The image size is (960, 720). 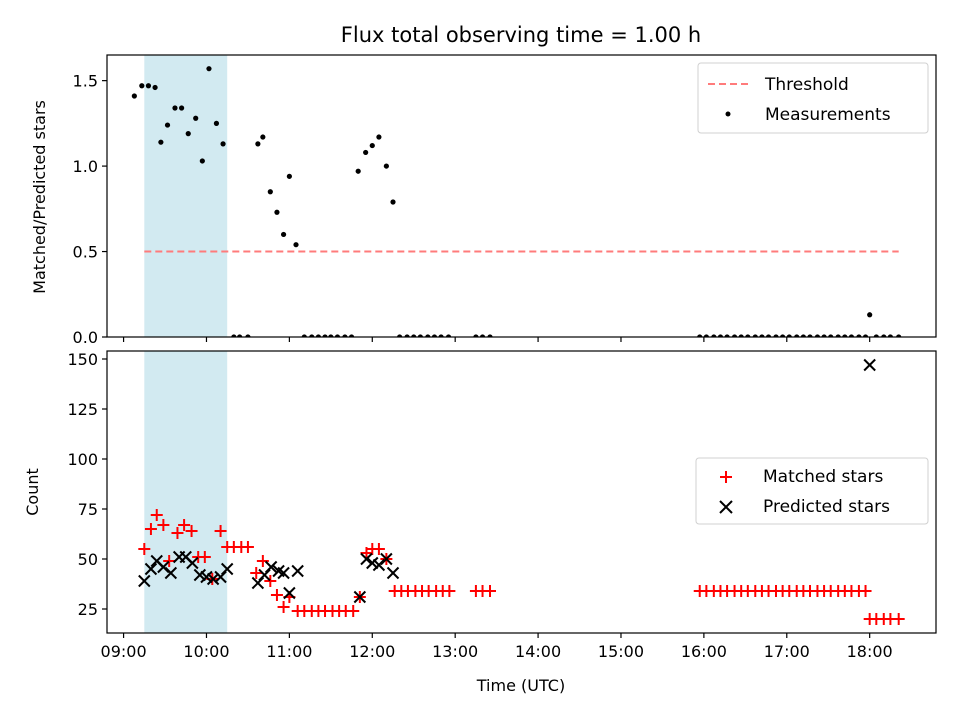 I want to click on bottom-y-axis-label: Count, so click(x=32, y=492).